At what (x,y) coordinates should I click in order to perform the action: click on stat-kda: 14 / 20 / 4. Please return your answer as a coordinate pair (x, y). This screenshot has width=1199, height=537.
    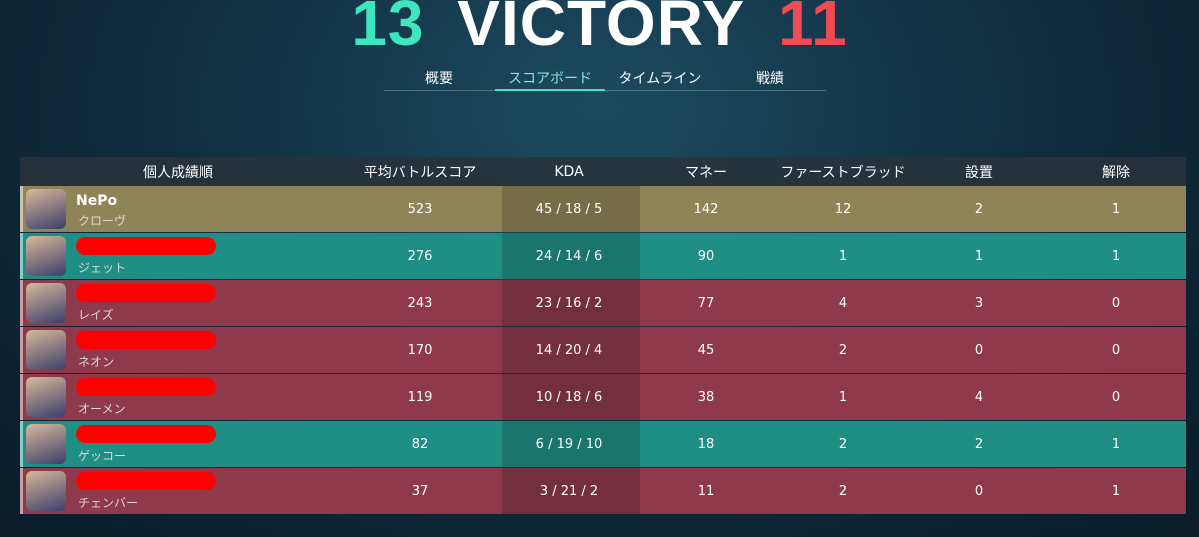
    Looking at the image, I should click on (569, 350).